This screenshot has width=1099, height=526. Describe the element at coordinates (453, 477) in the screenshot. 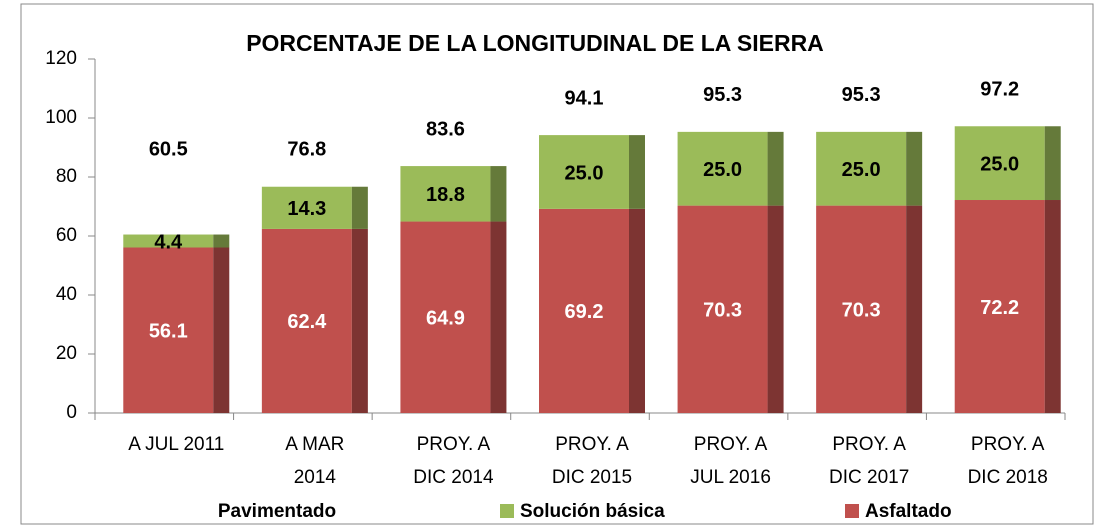

I see `x-tick-label: DIC 2014` at that location.